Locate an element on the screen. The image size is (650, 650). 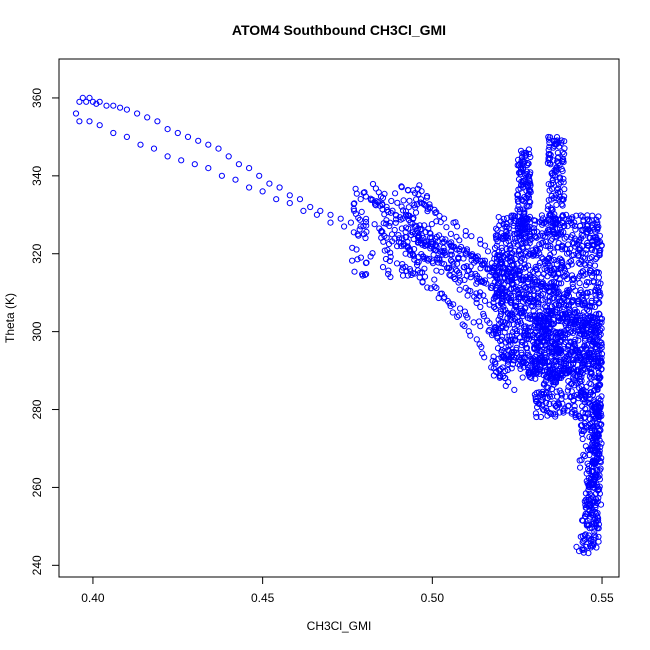
x-tick-label: 0.55 is located at coordinates (602, 598).